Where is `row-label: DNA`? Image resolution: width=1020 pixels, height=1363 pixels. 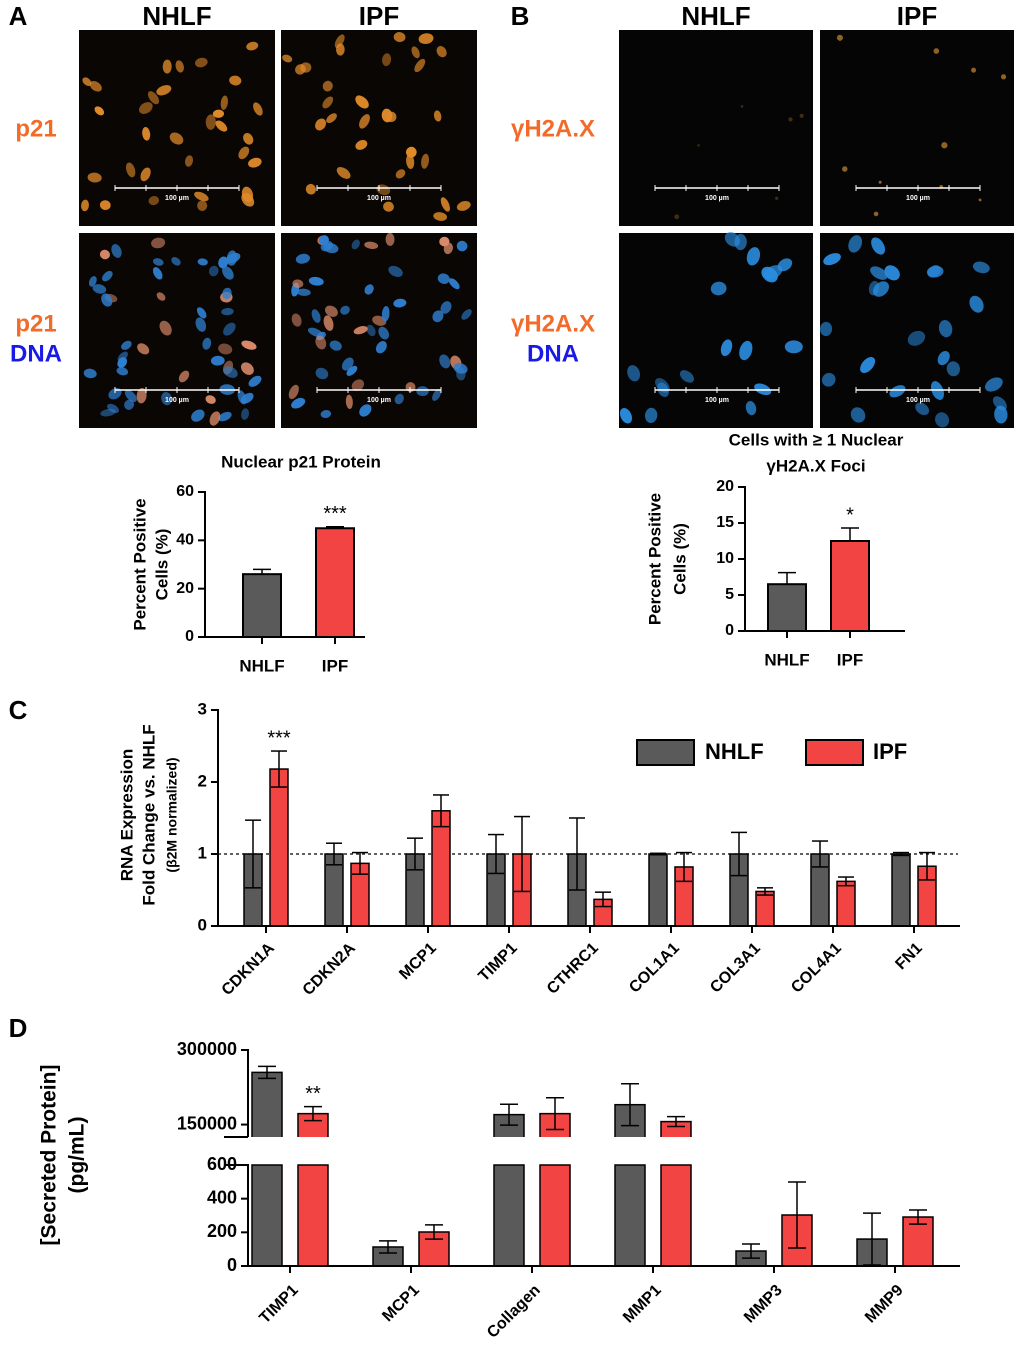 row-label: DNA is located at coordinates (553, 353).